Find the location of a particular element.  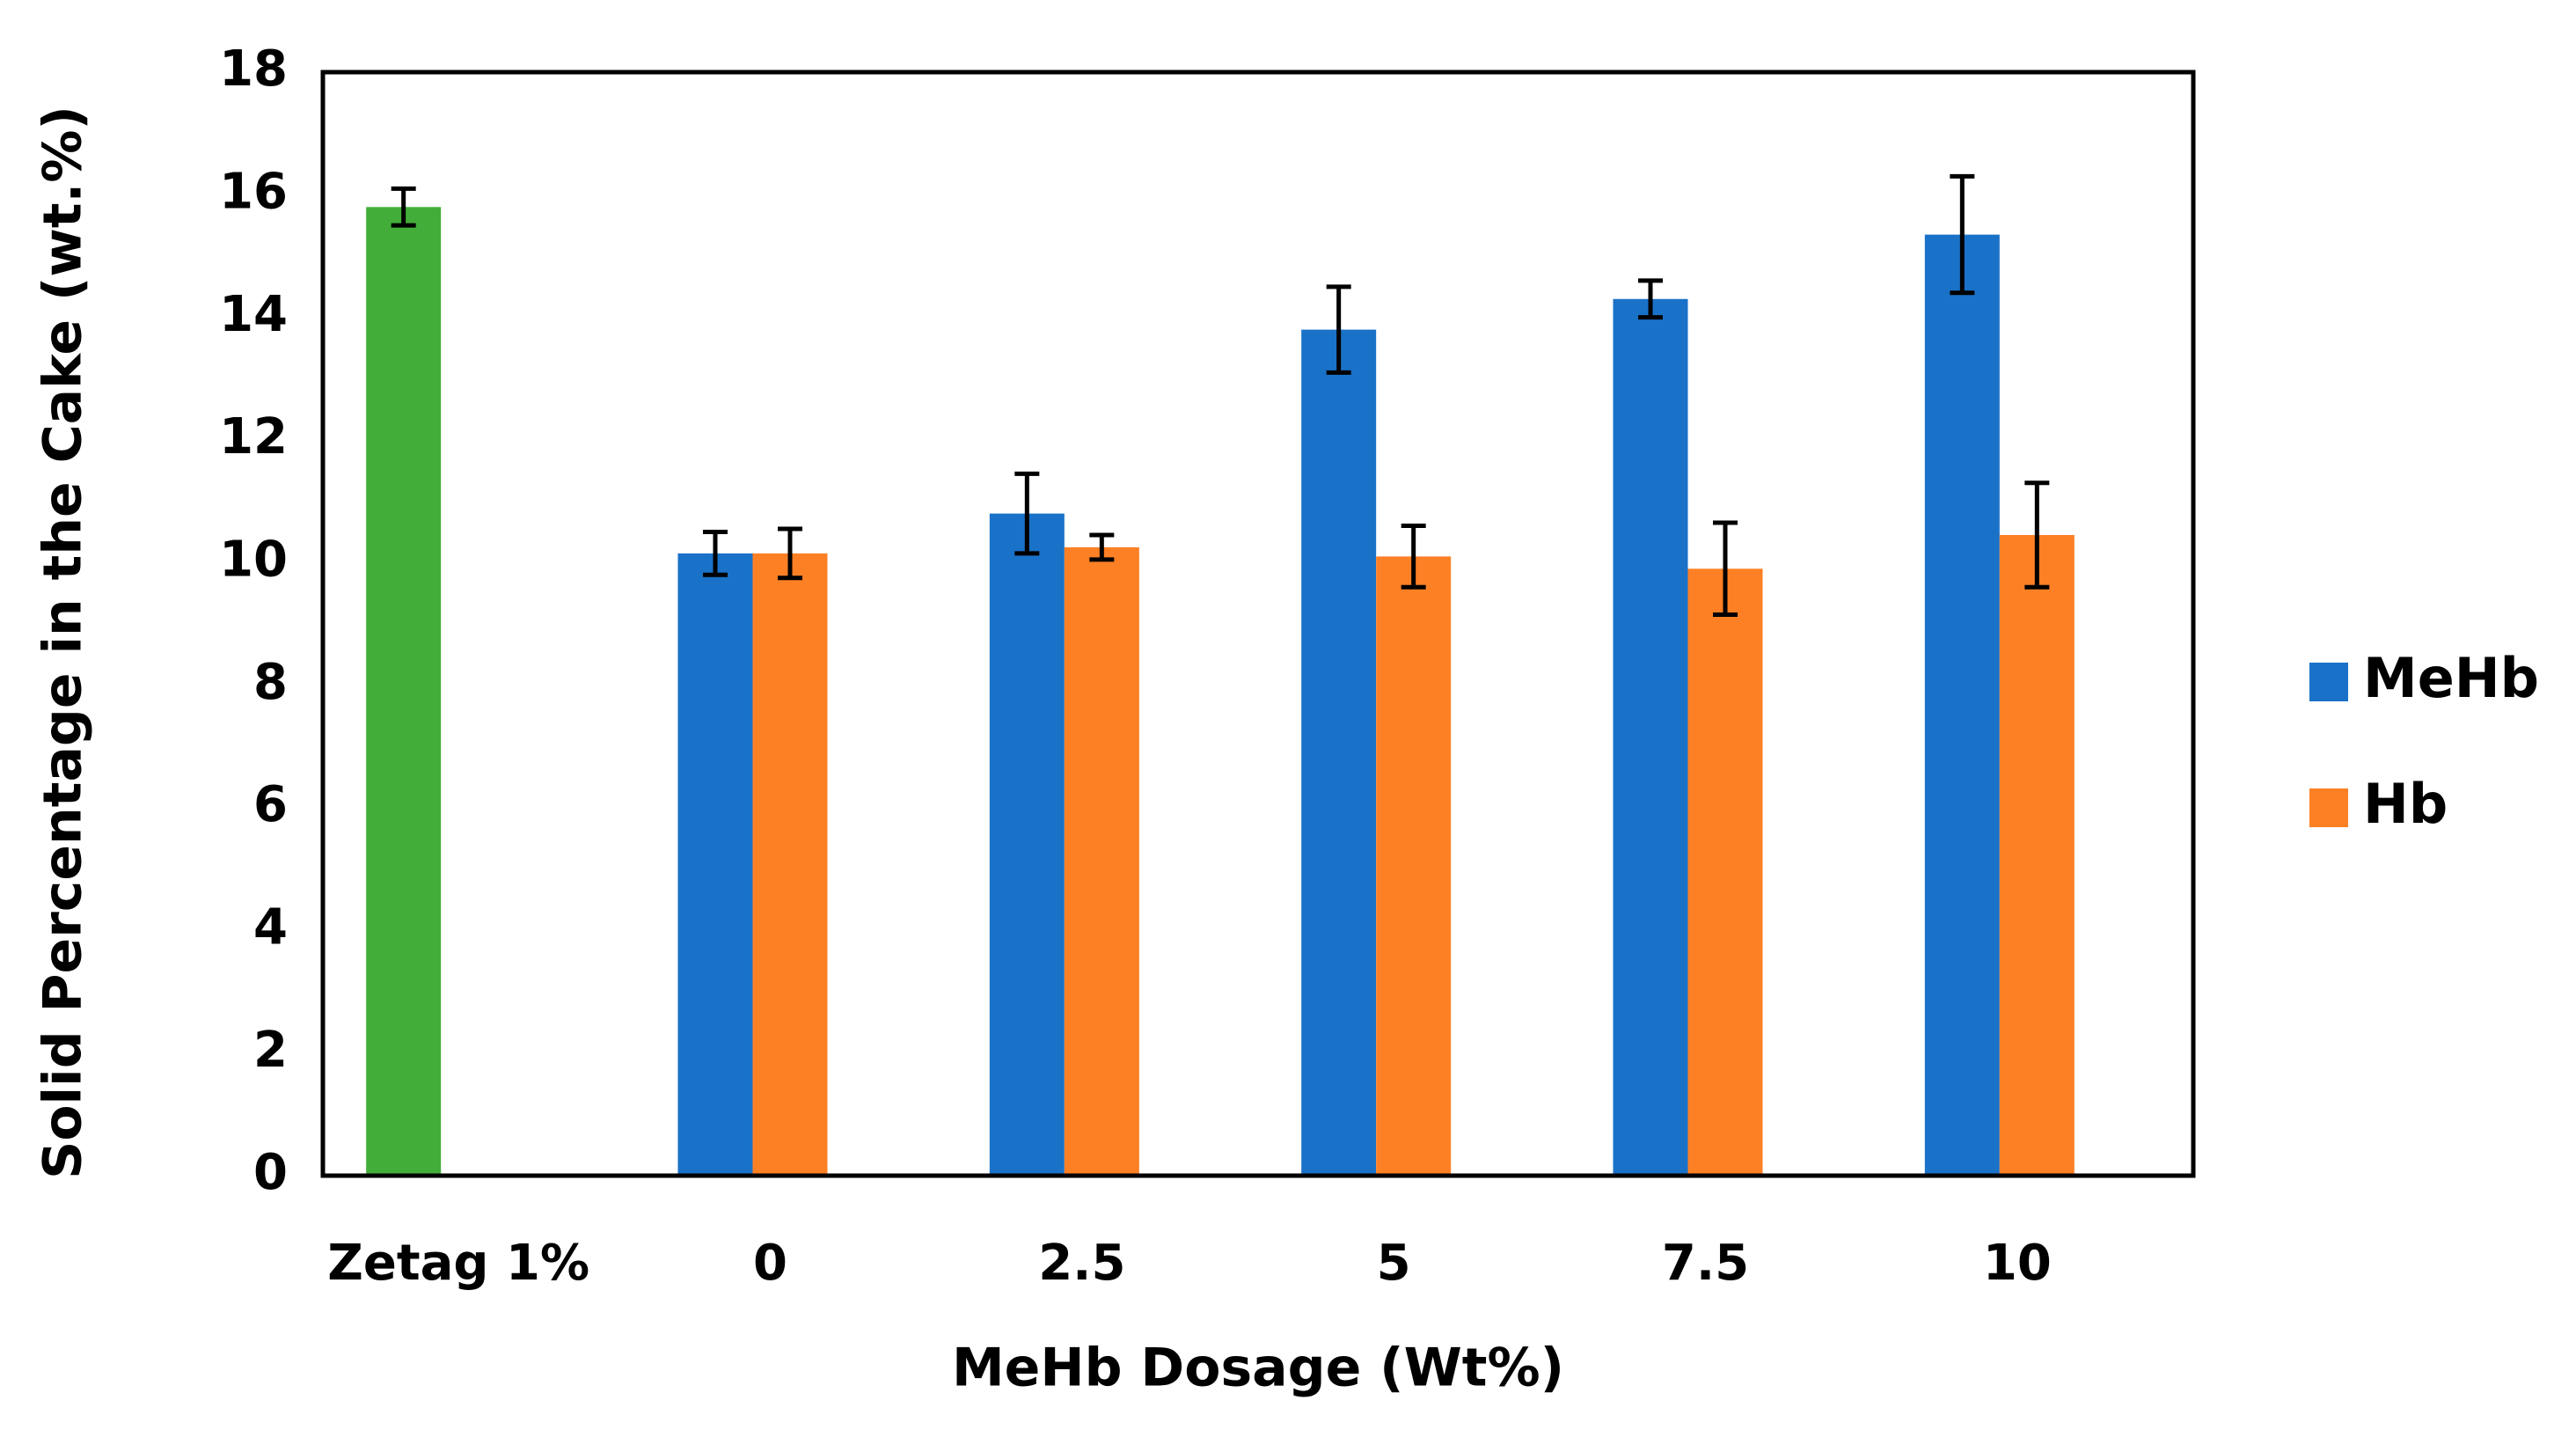

y-tick-label: 2 is located at coordinates (270, 1050).